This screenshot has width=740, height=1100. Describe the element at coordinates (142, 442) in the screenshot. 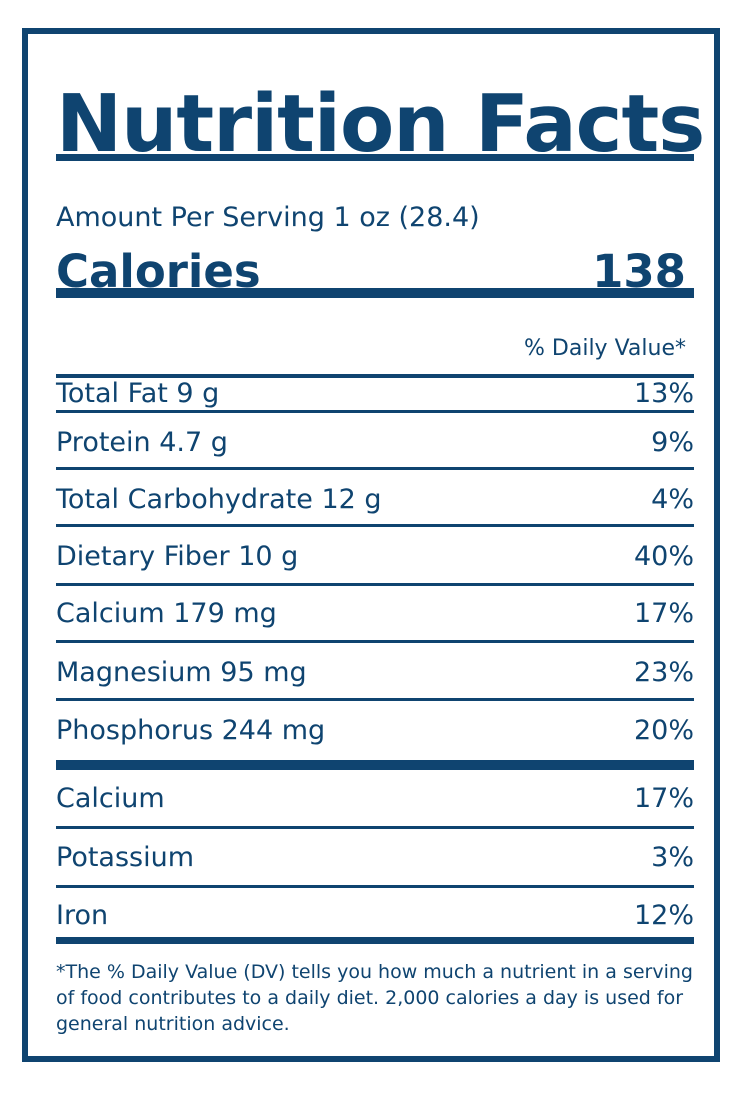

I see `nutrient-name: Protein 4.7 g` at that location.